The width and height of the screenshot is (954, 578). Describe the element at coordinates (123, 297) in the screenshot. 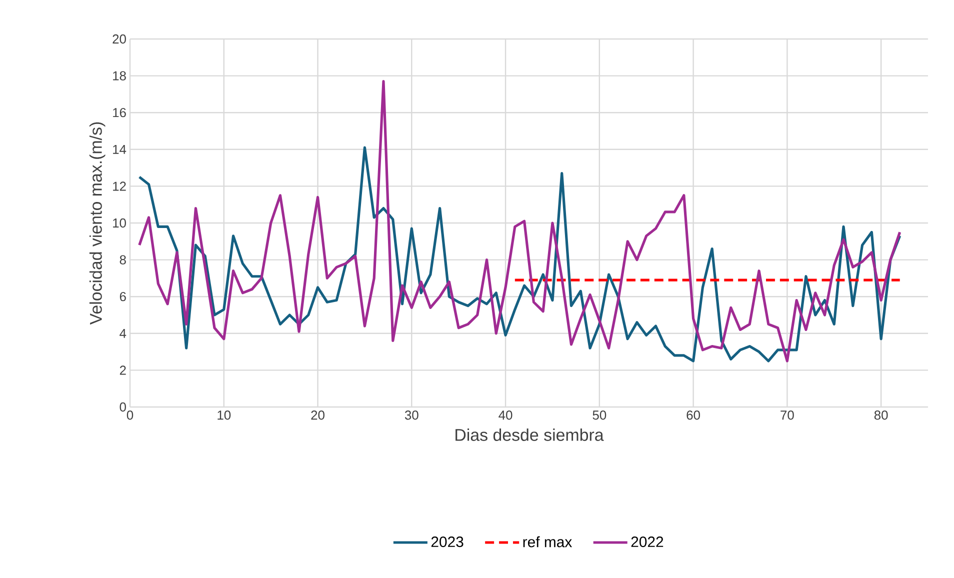

I see `y-tick-label: 6` at that location.